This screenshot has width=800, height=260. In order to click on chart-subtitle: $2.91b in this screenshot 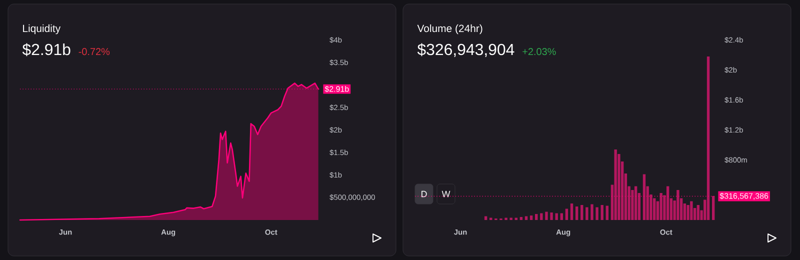, I will do `click(46, 49)`.